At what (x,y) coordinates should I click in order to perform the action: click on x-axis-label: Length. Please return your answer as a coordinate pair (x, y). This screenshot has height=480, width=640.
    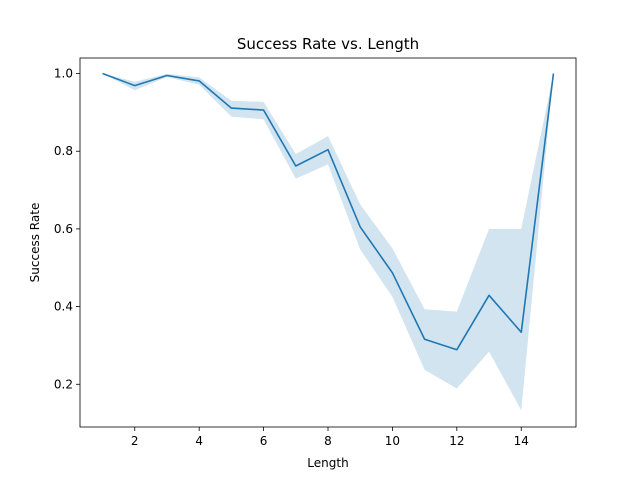
    Looking at the image, I should click on (327, 463).